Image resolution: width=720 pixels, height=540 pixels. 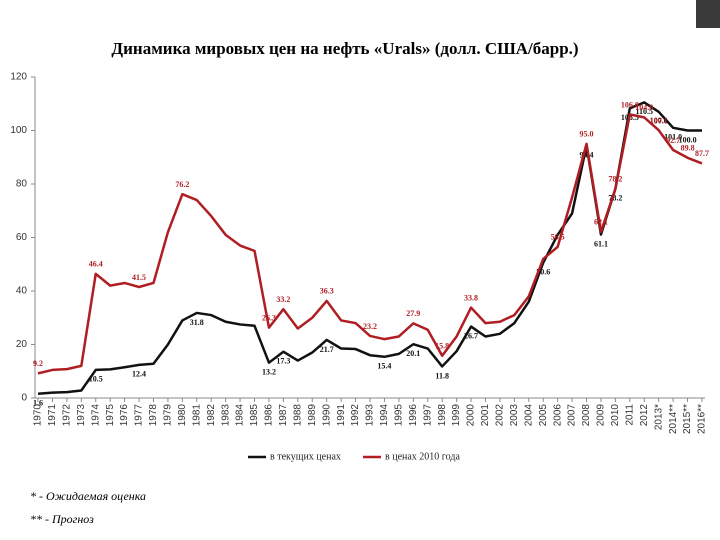 What do you see at coordinates (558, 237) in the screenshot?
I see `data-label: 56.5` at bounding box center [558, 237].